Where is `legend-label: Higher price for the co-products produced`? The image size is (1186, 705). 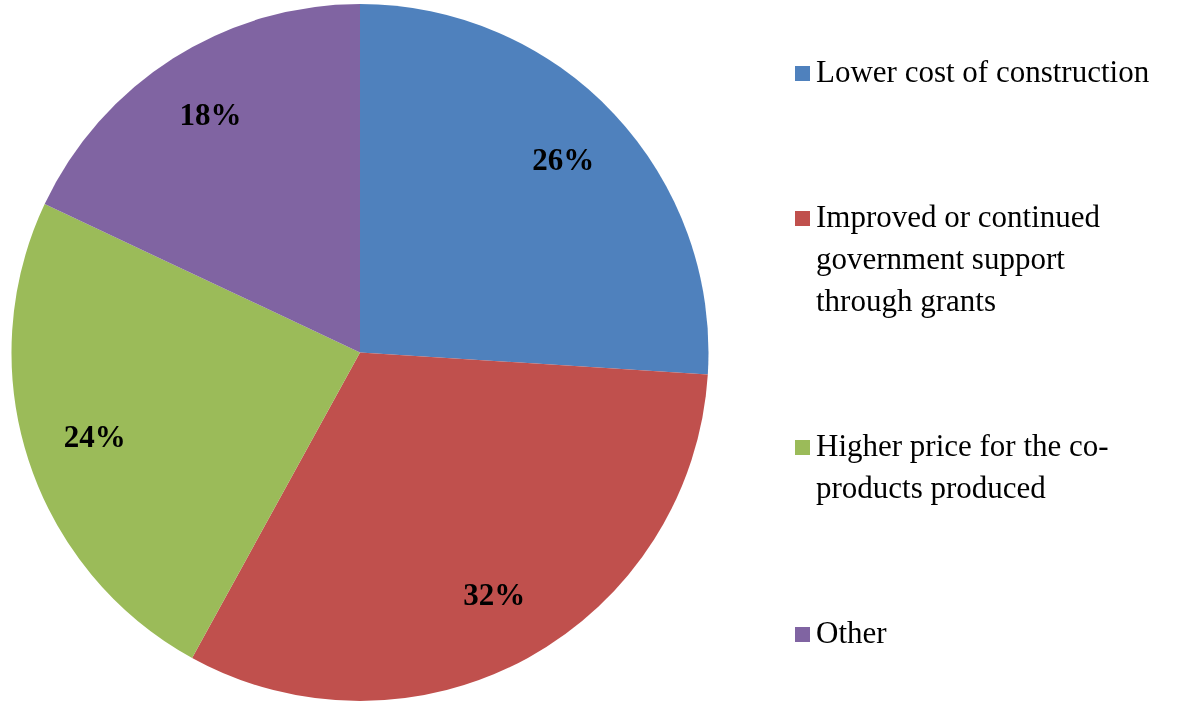 legend-label: Higher price for the co-products produced is located at coordinates (963, 466).